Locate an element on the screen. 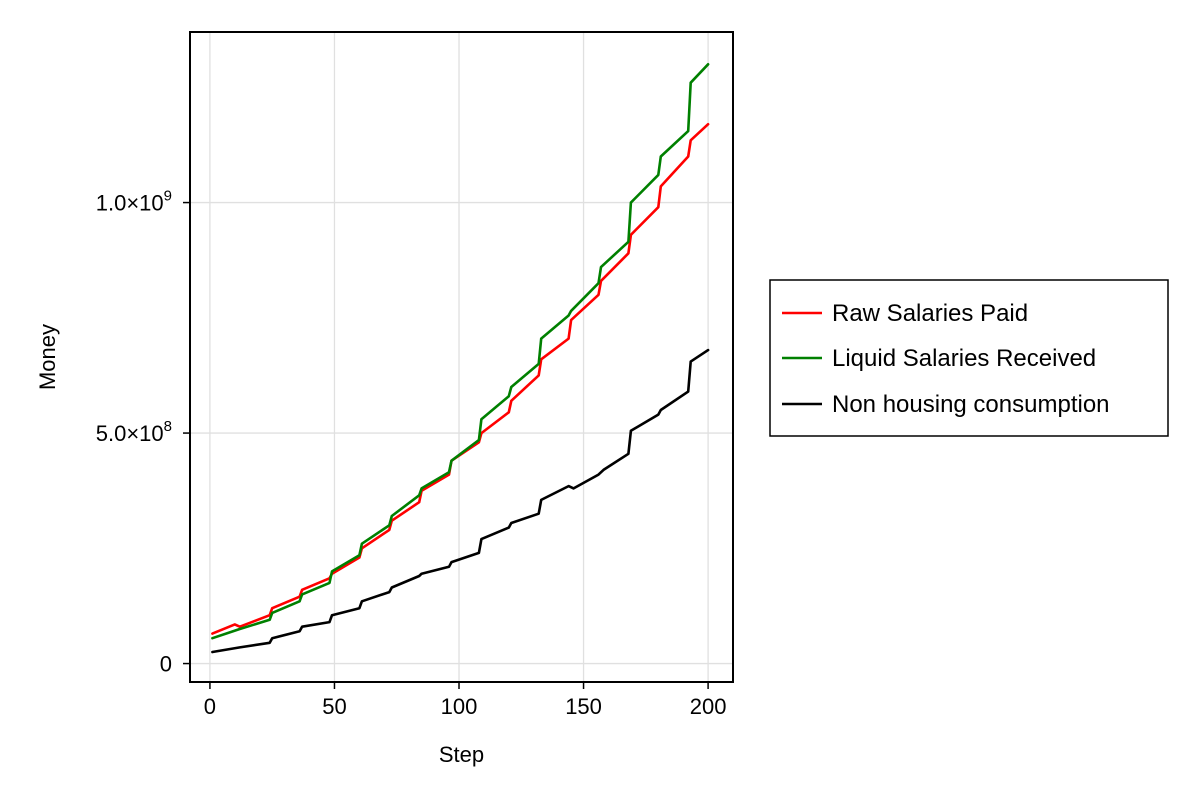  legend-label-raw-salaries: Raw Salaries Paid is located at coordinates (930, 313).